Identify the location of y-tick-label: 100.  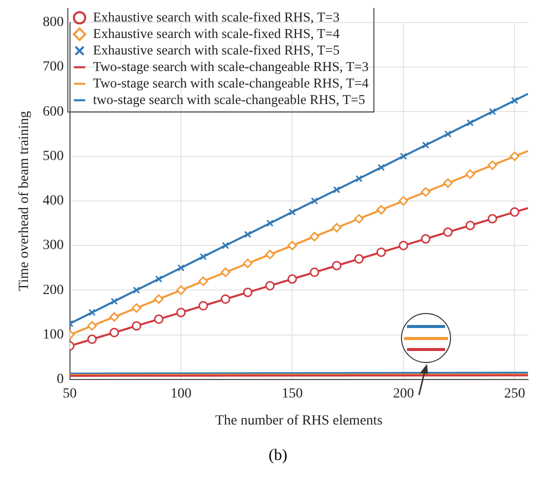
(53, 334).